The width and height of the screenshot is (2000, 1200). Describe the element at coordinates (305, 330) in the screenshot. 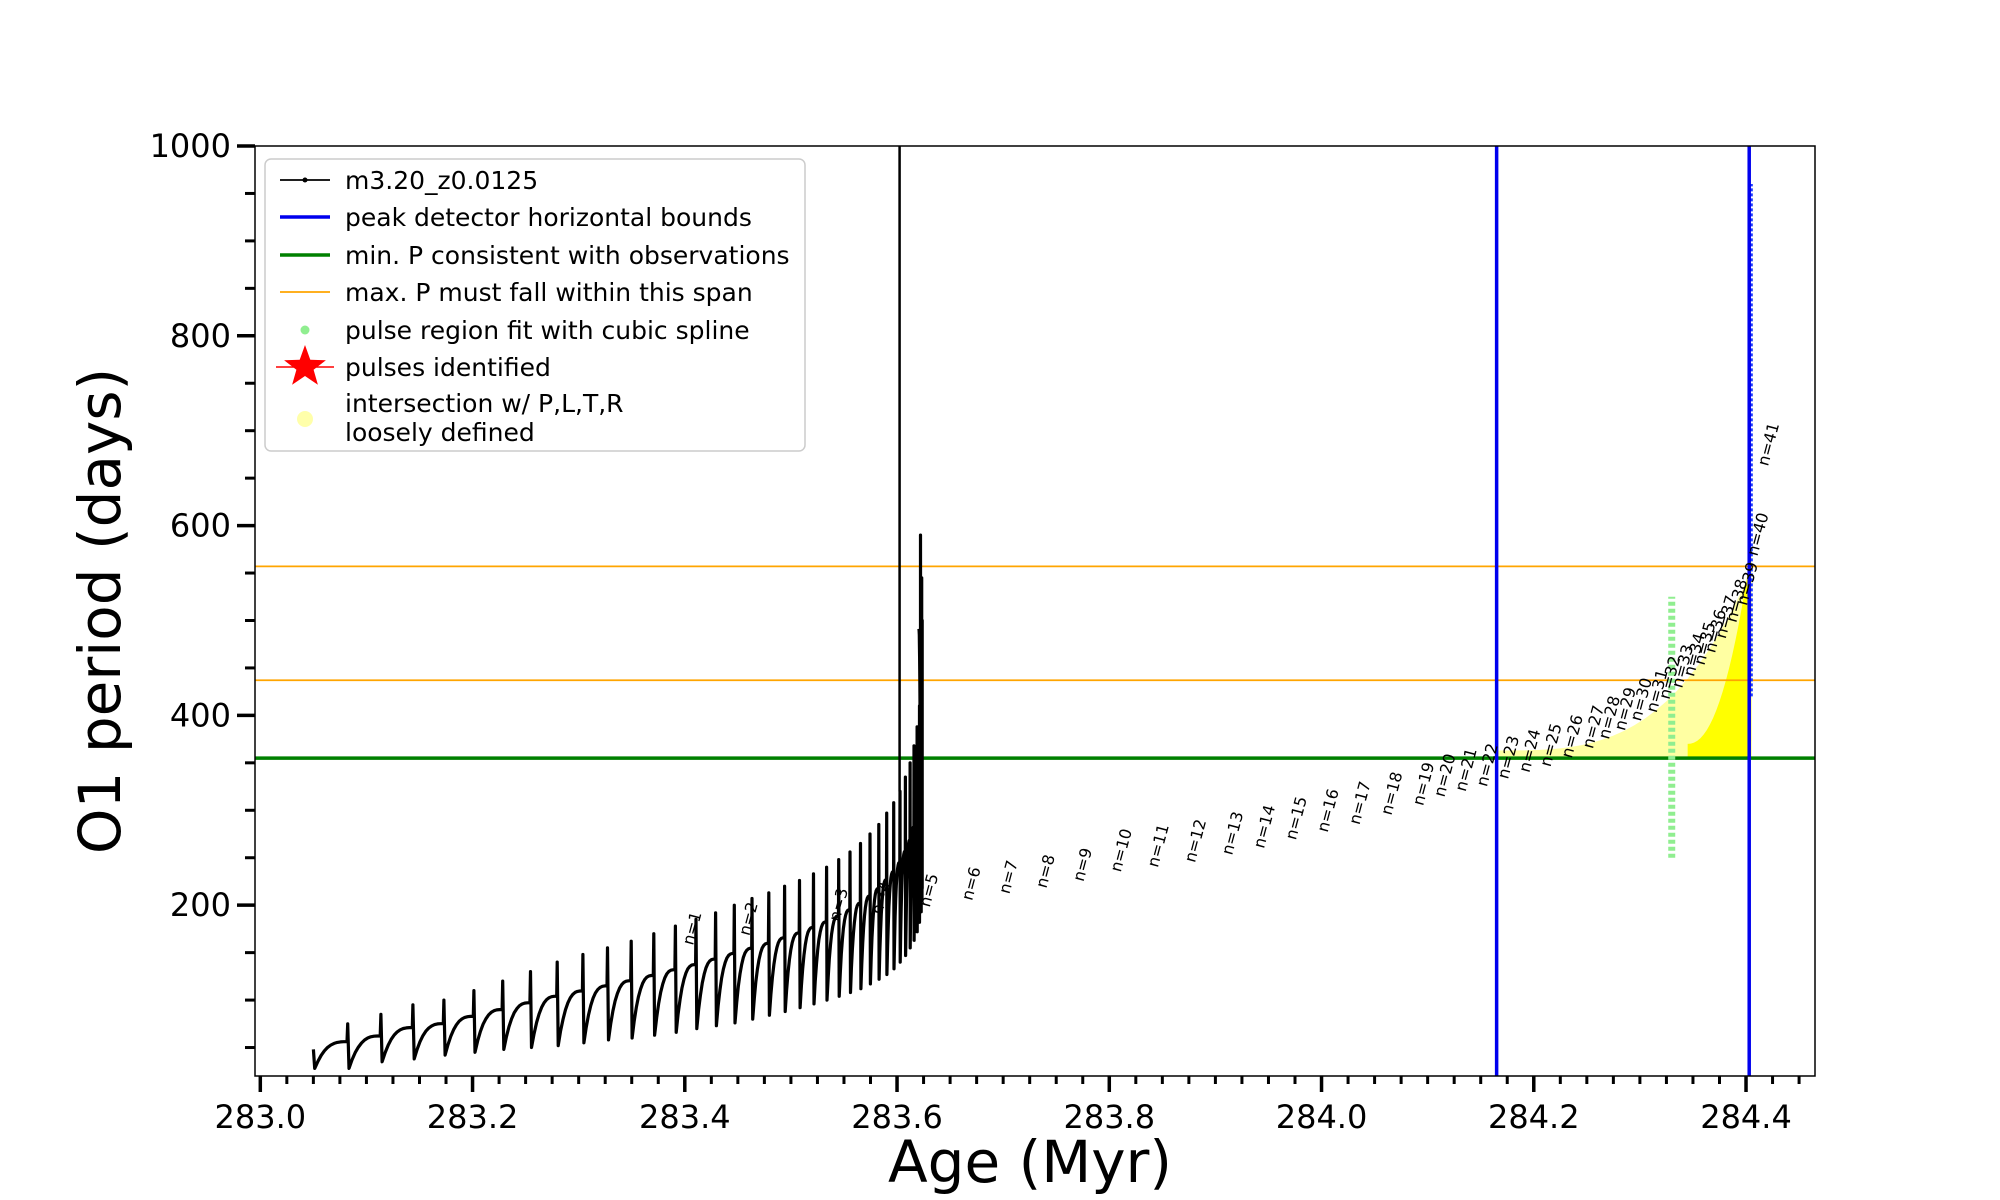

I see `legend-handle-dot` at that location.